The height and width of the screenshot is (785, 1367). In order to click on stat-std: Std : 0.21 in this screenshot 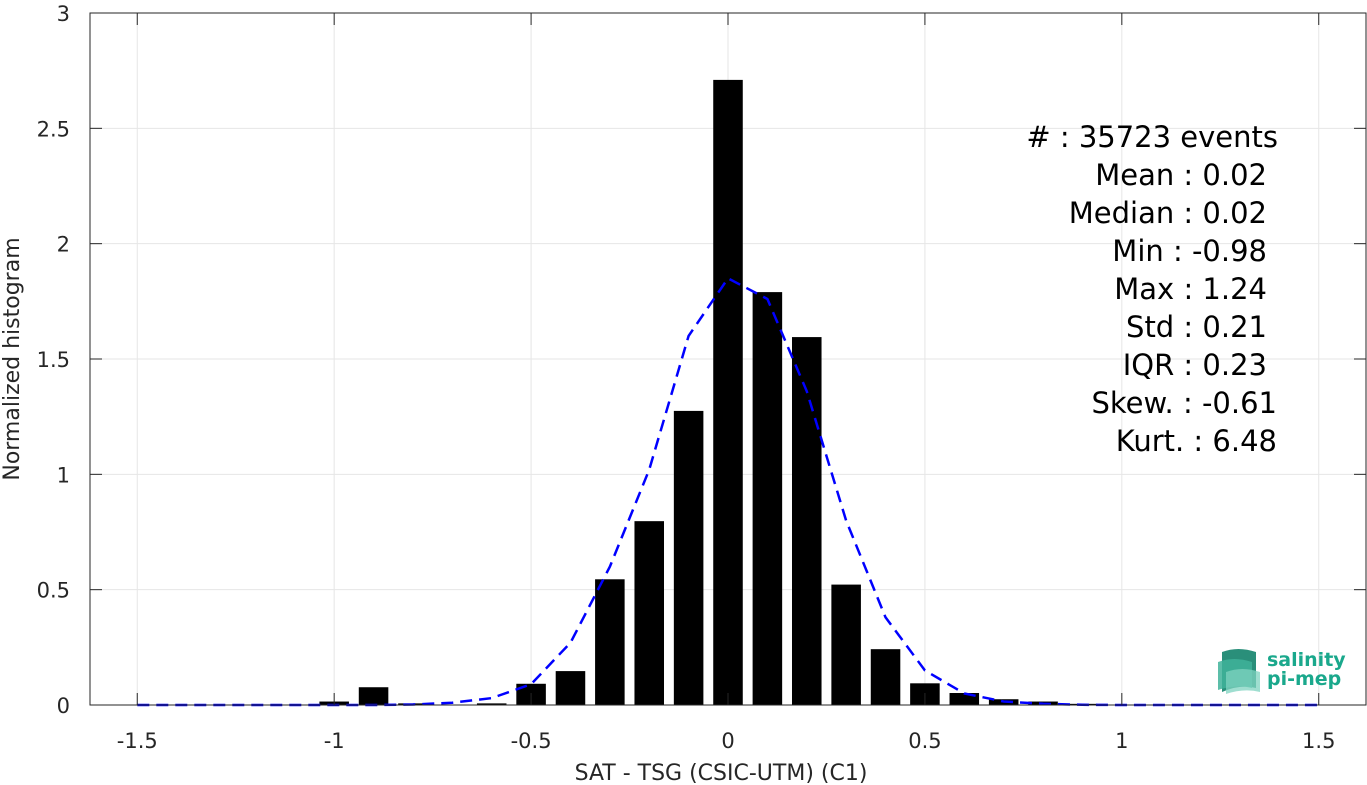, I will do `click(1196, 327)`.